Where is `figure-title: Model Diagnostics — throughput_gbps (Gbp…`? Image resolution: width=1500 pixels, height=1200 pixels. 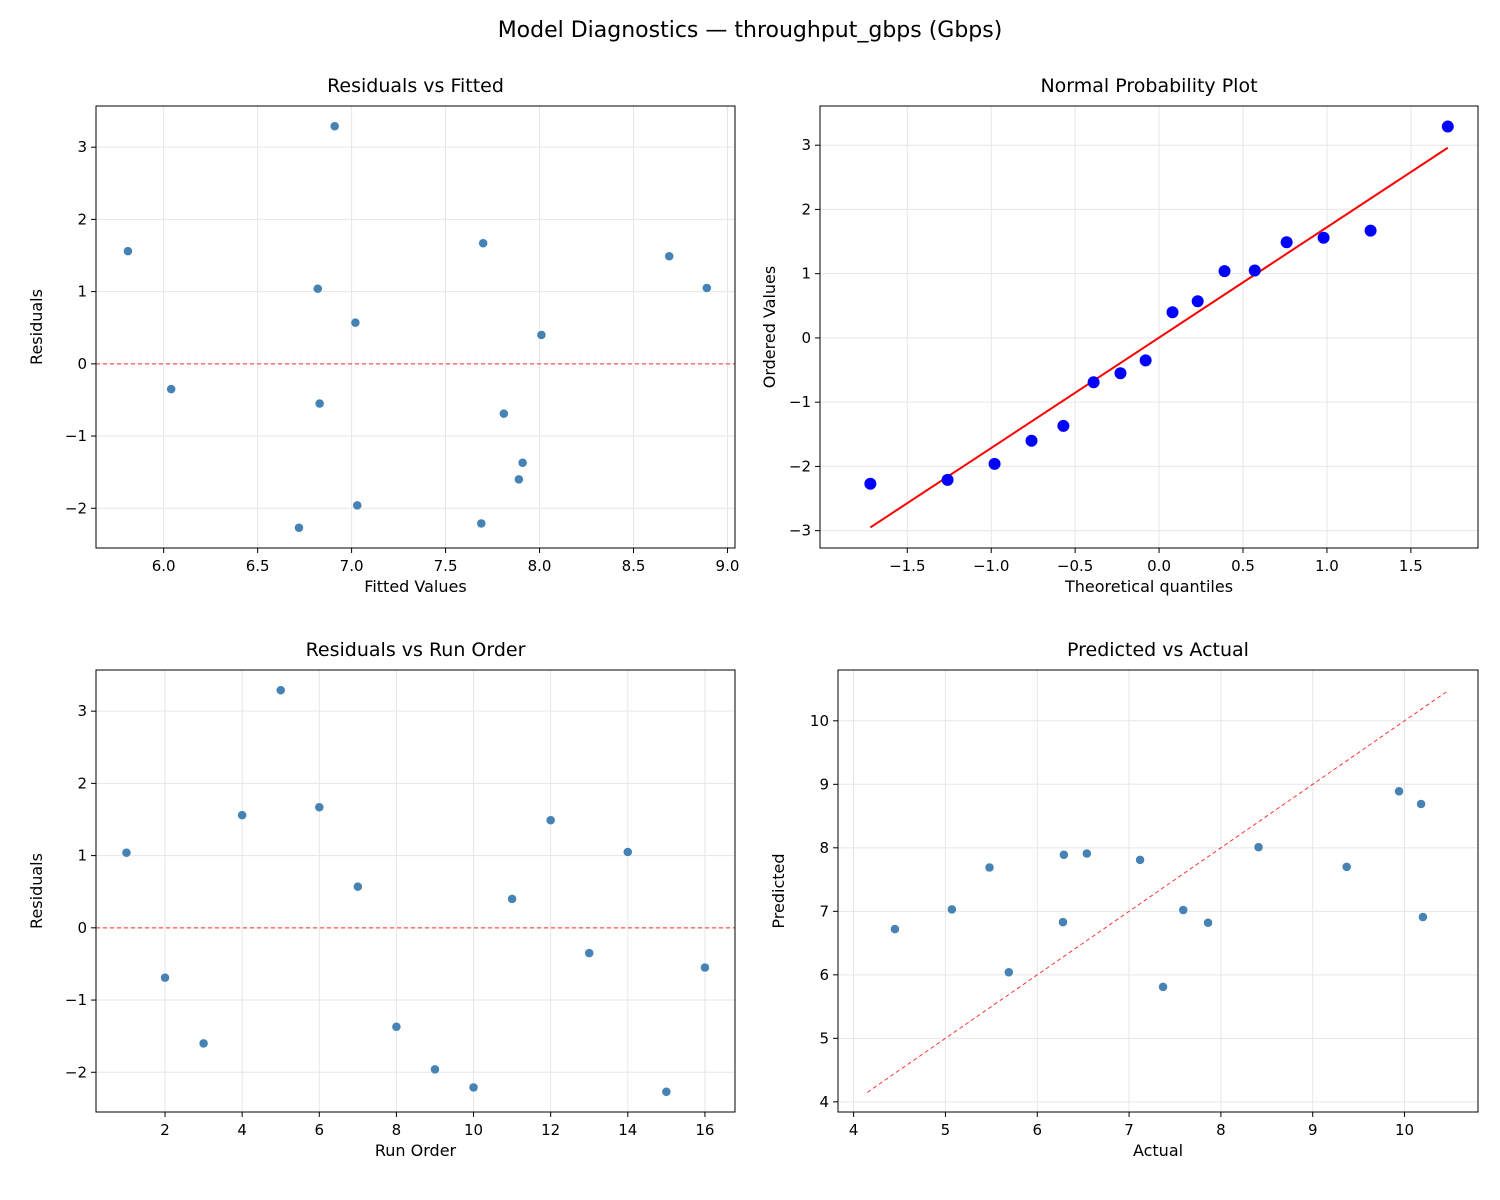
figure-title: Model Diagnostics — throughput_gbps (Gbp… is located at coordinates (750, 30).